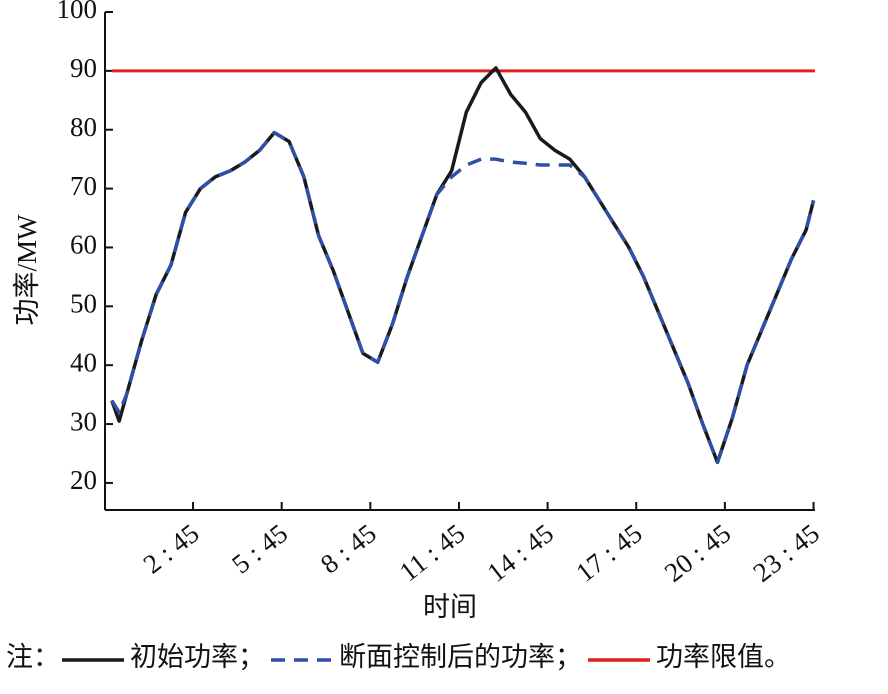 The image size is (888, 694). I want to click on y-tick-label: 90, so click(83, 68).